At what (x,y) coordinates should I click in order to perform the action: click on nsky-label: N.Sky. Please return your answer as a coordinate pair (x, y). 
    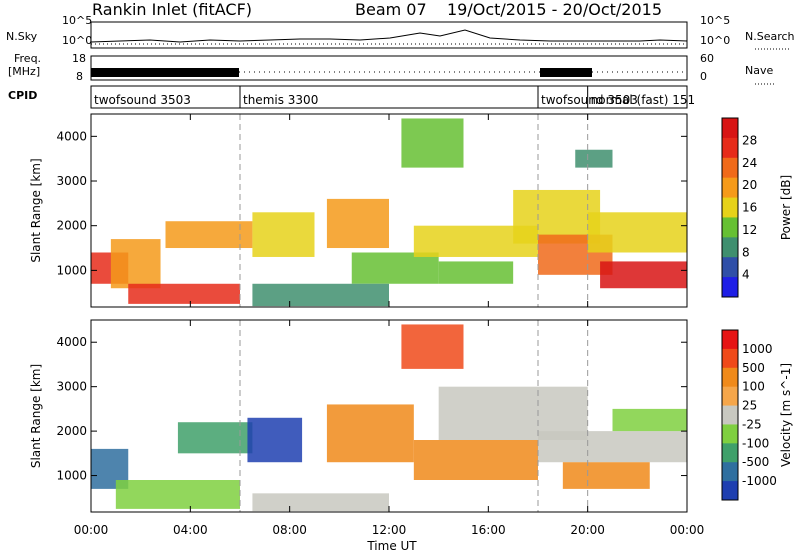
    Looking at the image, I should click on (22, 36).